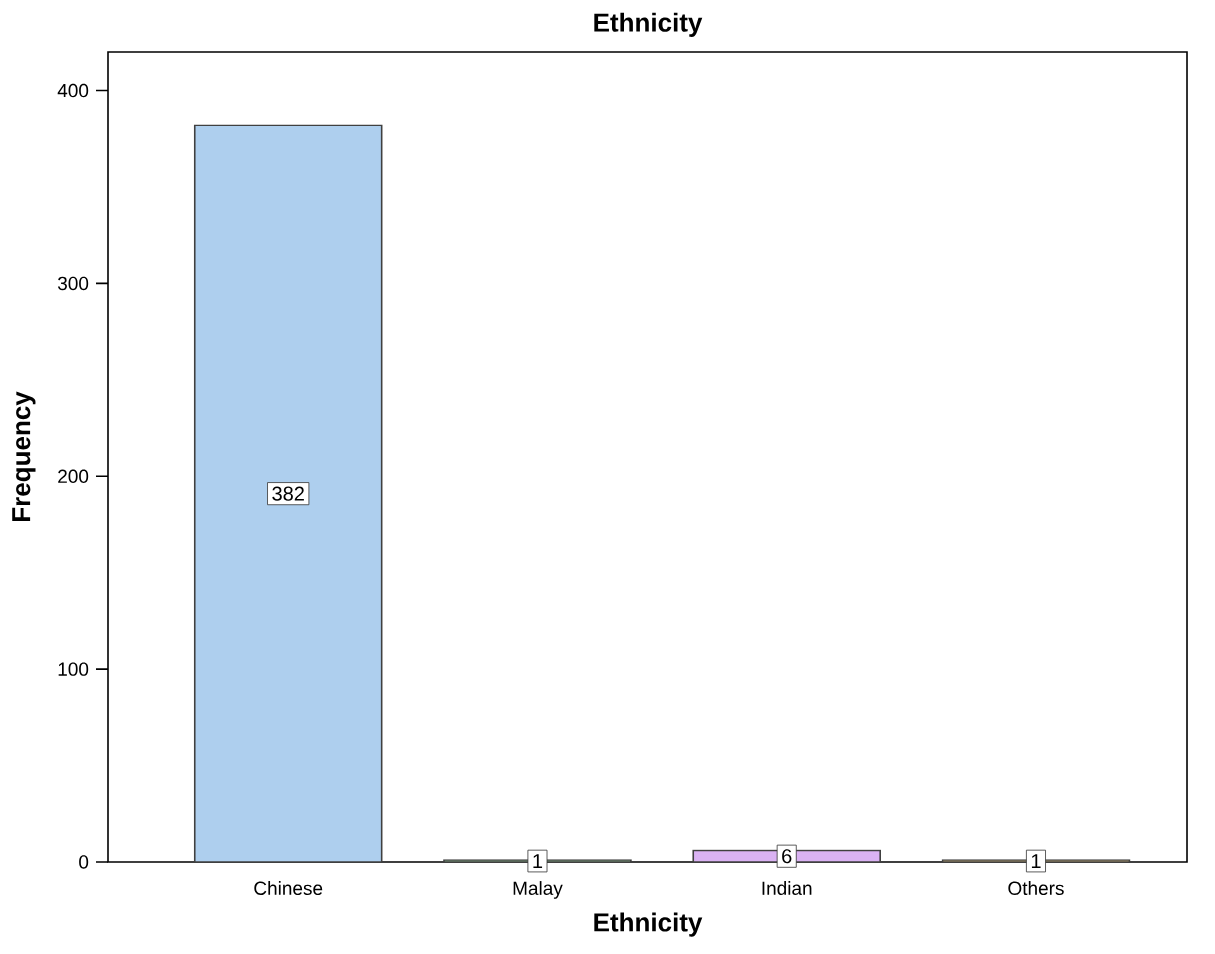  What do you see at coordinates (787, 888) in the screenshot?
I see `x-tick-label: Indian` at bounding box center [787, 888].